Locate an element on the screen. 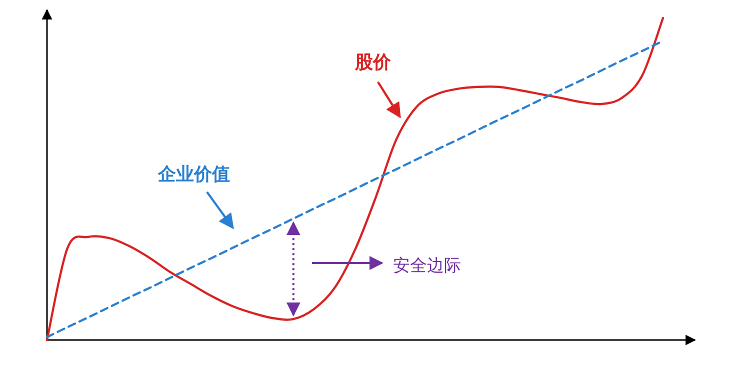 This screenshot has height=368, width=740. text: 股价 is located at coordinates (373, 62).